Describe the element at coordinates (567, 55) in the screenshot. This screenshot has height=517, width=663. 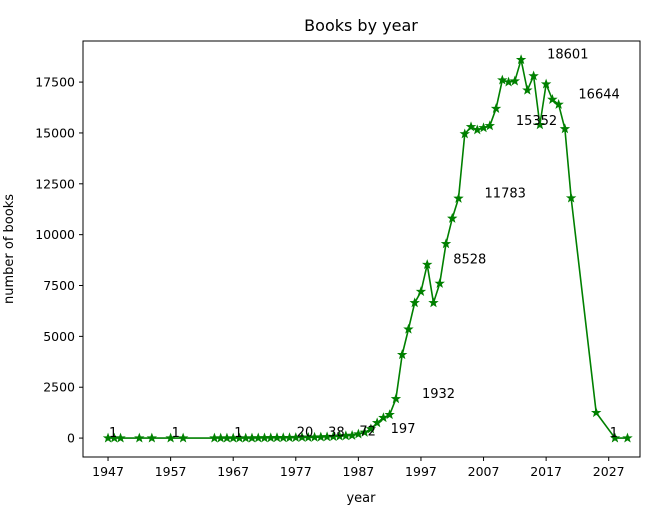
I see `data-label: 18601` at that location.